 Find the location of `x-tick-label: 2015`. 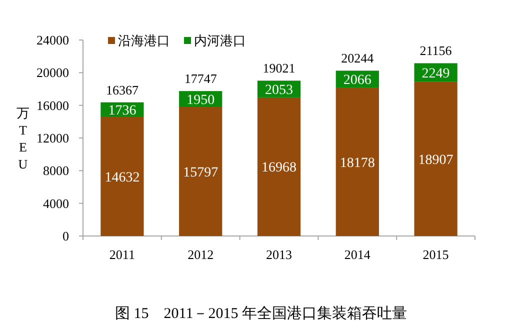

x-tick-label: 2015 is located at coordinates (435, 254).